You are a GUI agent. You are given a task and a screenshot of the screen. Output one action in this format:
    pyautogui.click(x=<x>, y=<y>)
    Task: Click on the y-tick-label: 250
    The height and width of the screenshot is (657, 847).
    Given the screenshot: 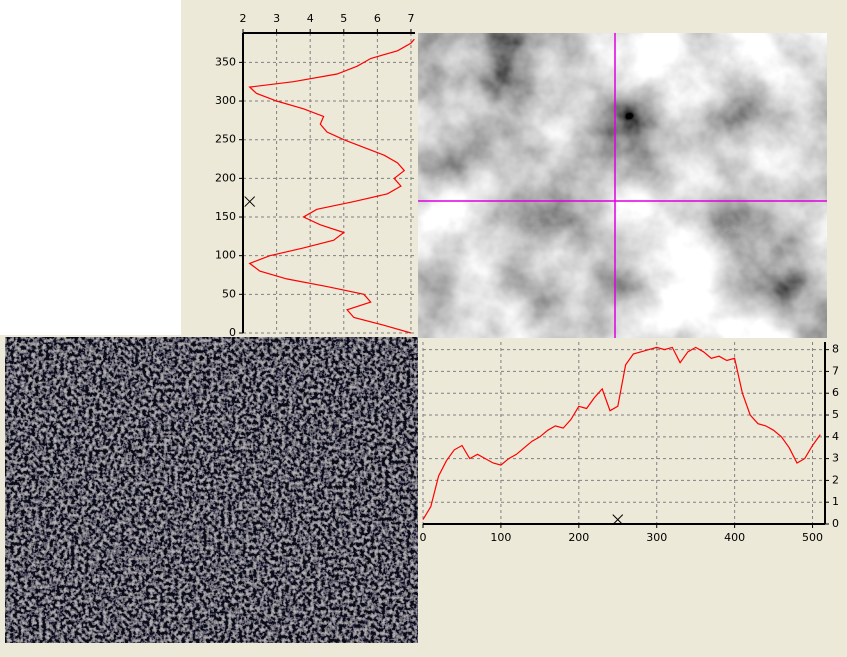 What is the action you would take?
    pyautogui.click(x=225, y=139)
    